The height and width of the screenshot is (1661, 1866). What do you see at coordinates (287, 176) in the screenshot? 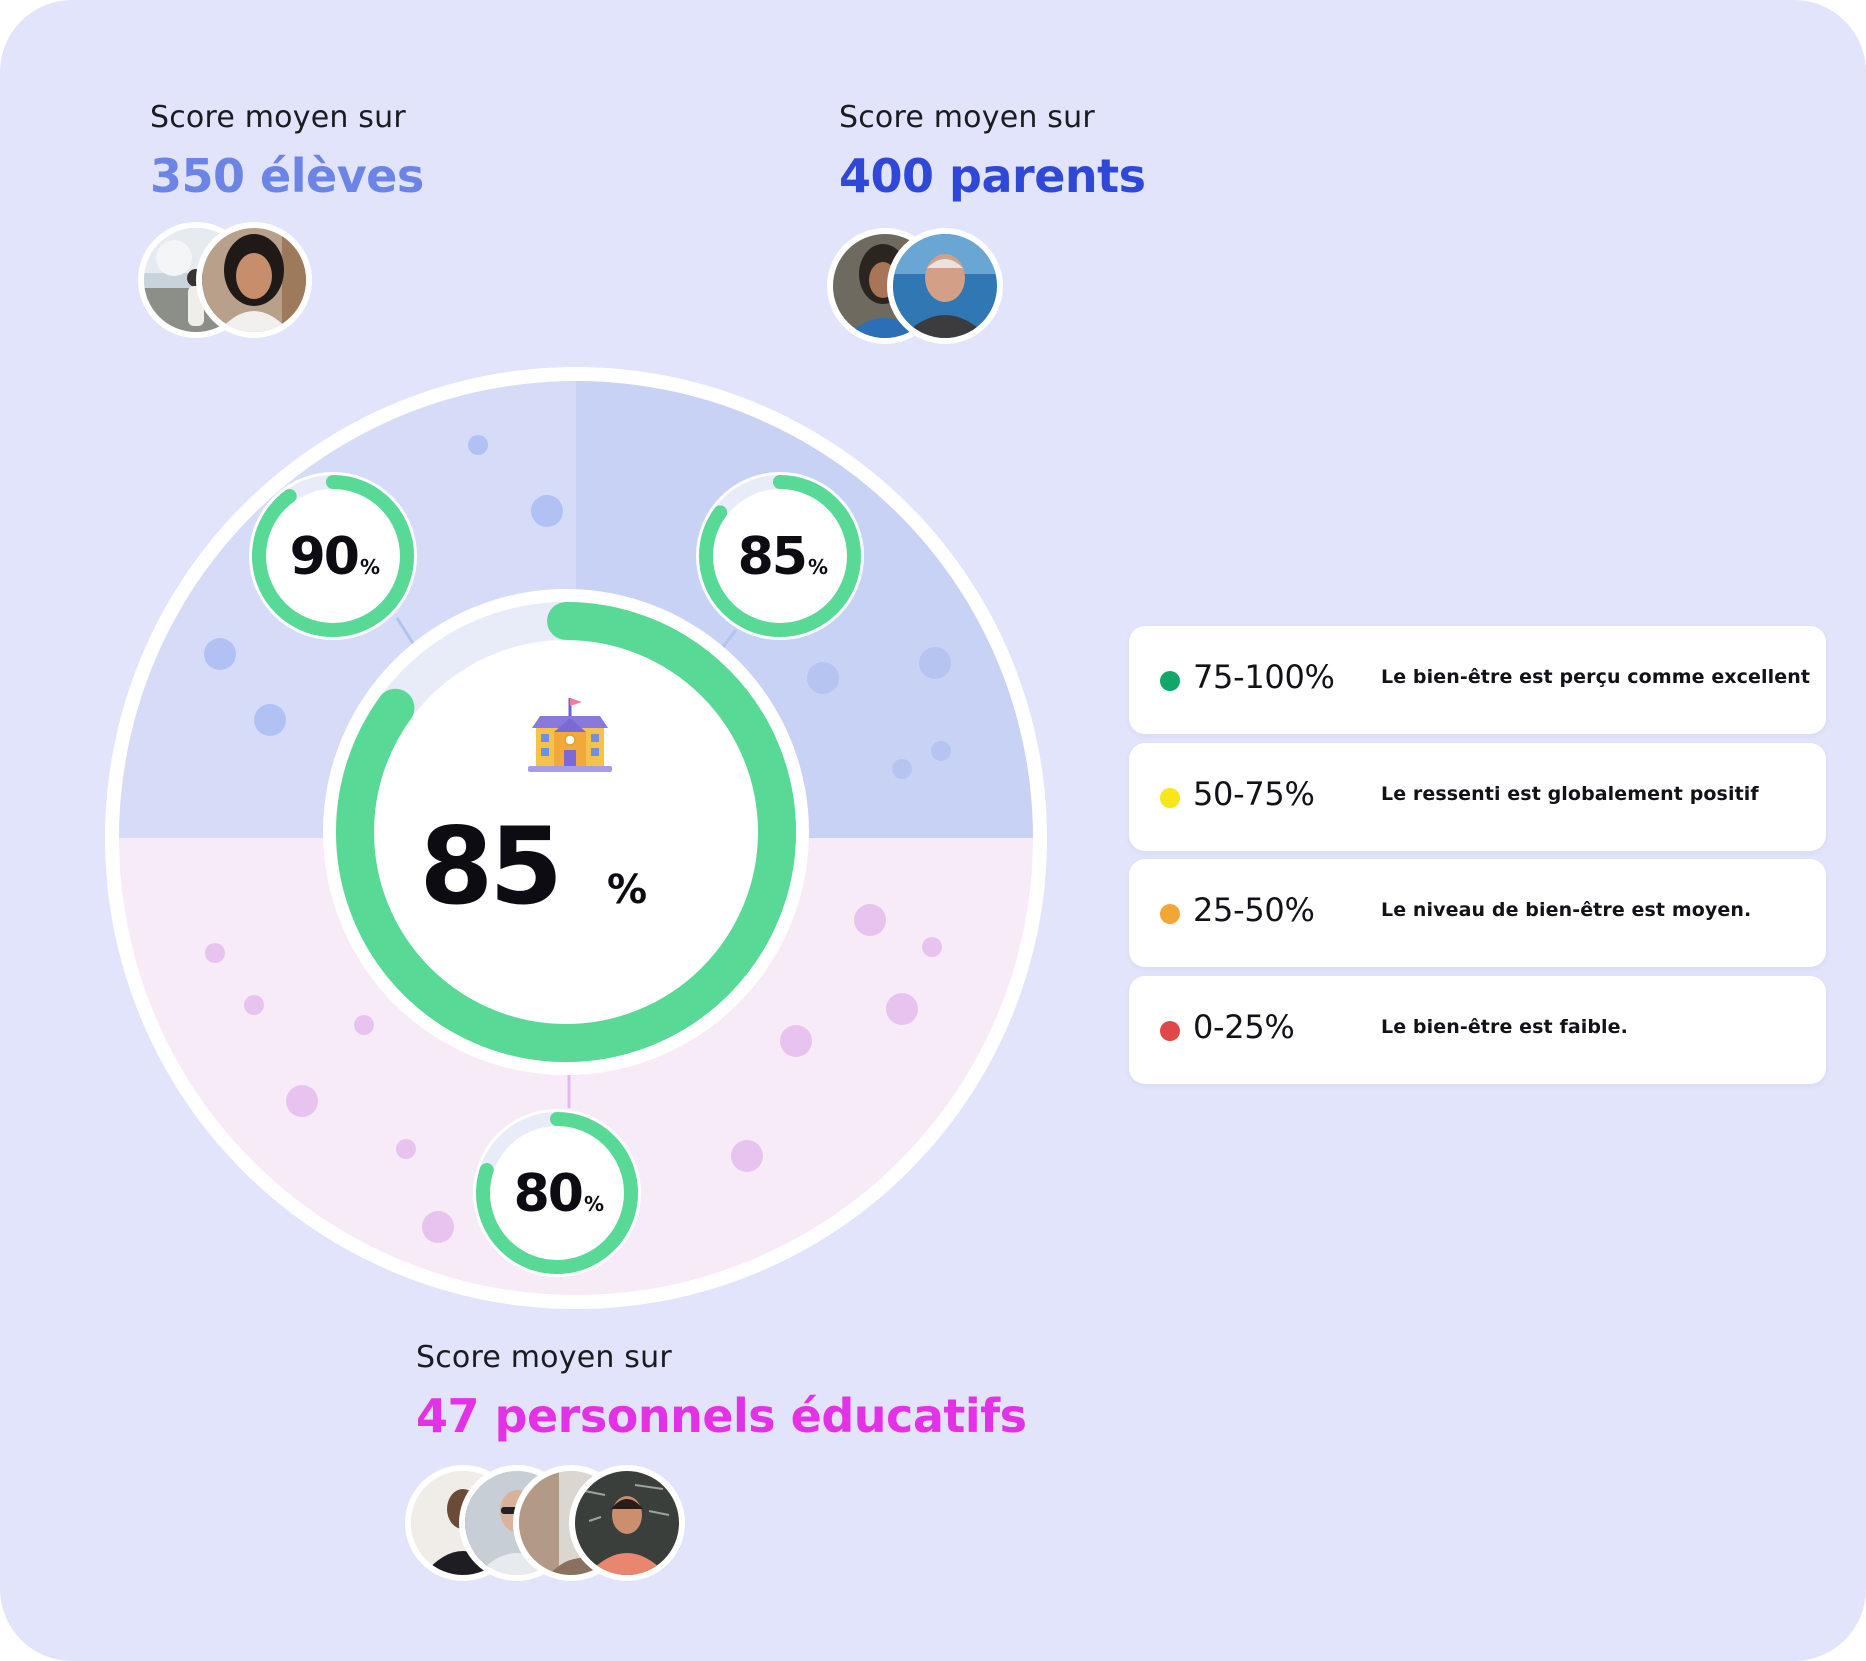
I see `students-count: 350 élèves` at bounding box center [287, 176].